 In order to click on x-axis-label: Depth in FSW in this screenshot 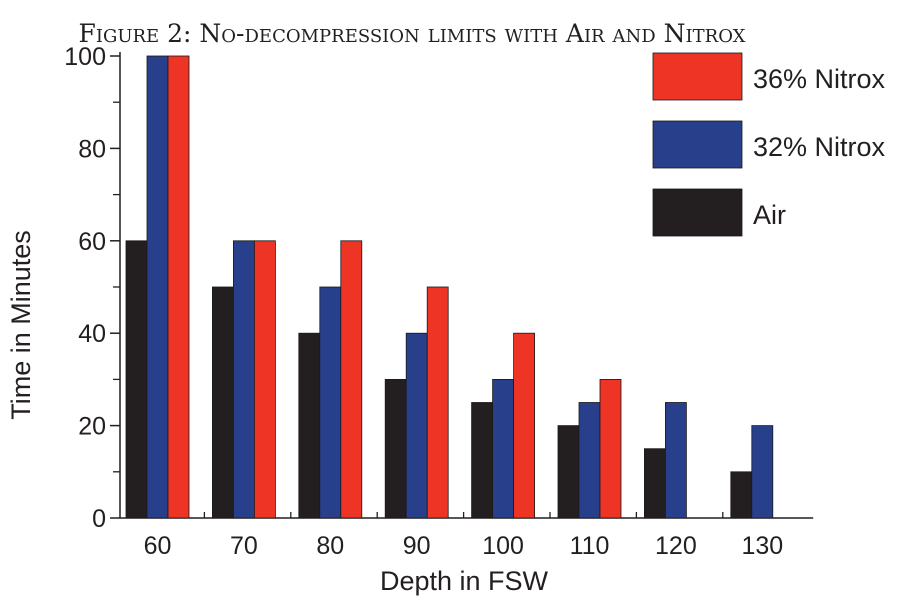, I will do `click(464, 581)`.